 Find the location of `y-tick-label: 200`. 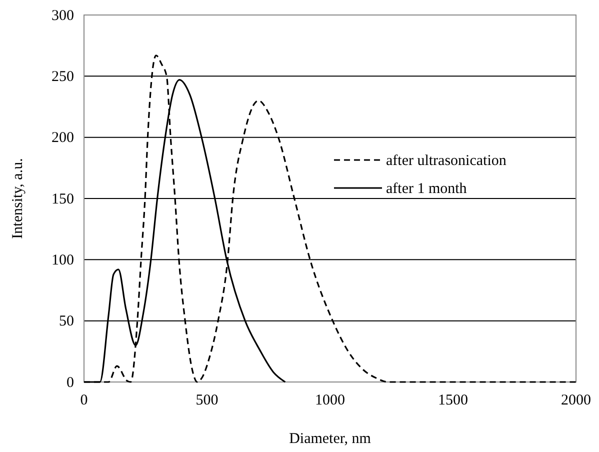

y-tick-label: 200 is located at coordinates (63, 138).